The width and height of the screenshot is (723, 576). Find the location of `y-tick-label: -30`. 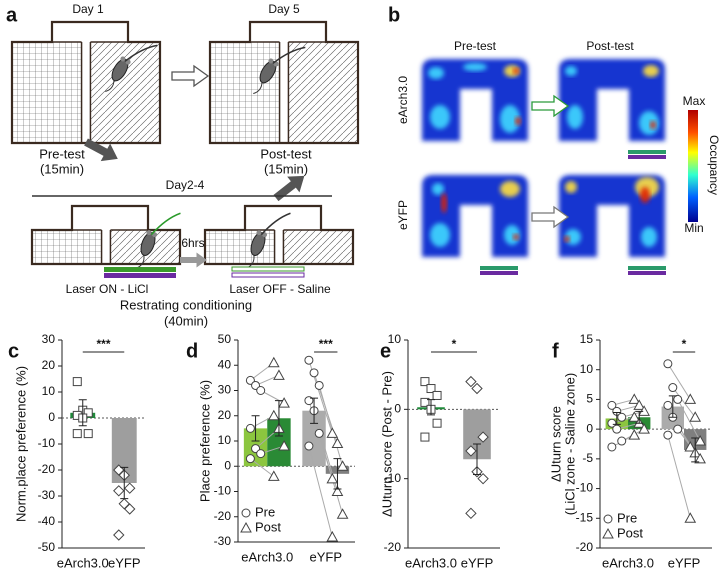

y-tick-label: -30 is located at coordinates (223, 541).